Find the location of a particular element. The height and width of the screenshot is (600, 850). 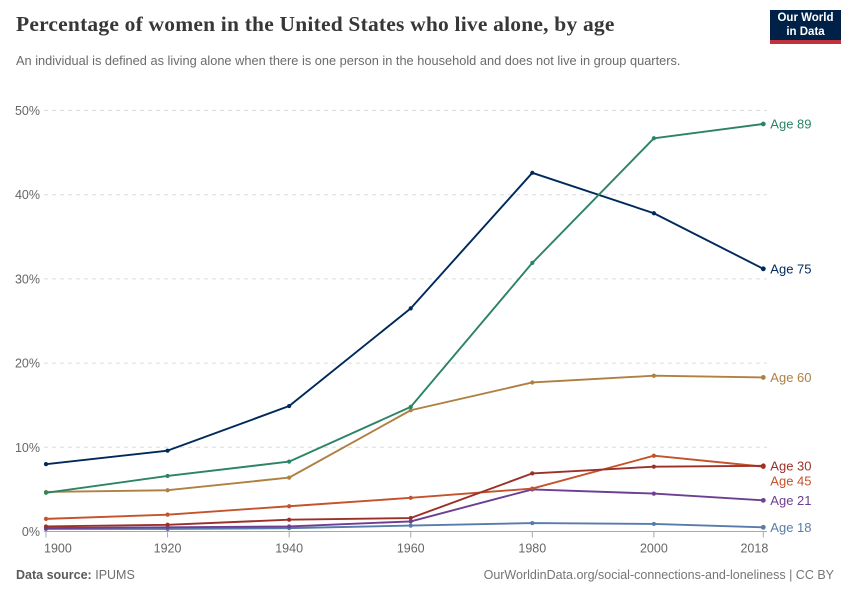

series-label-age-60: Age 60 is located at coordinates (790, 377).